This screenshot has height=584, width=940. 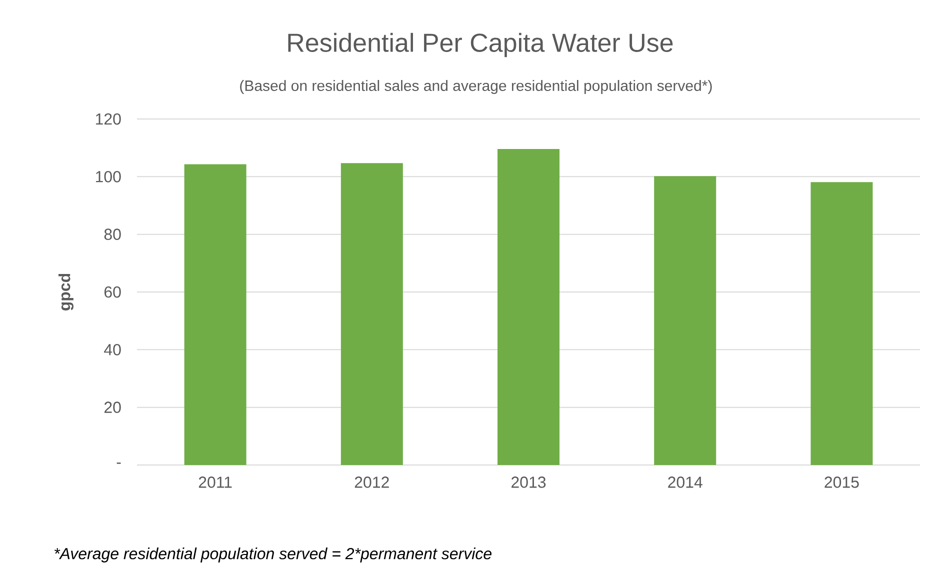 What do you see at coordinates (476, 87) in the screenshot?
I see `chart-subtitle: (Based on residential sales and average residential population served*)` at bounding box center [476, 87].